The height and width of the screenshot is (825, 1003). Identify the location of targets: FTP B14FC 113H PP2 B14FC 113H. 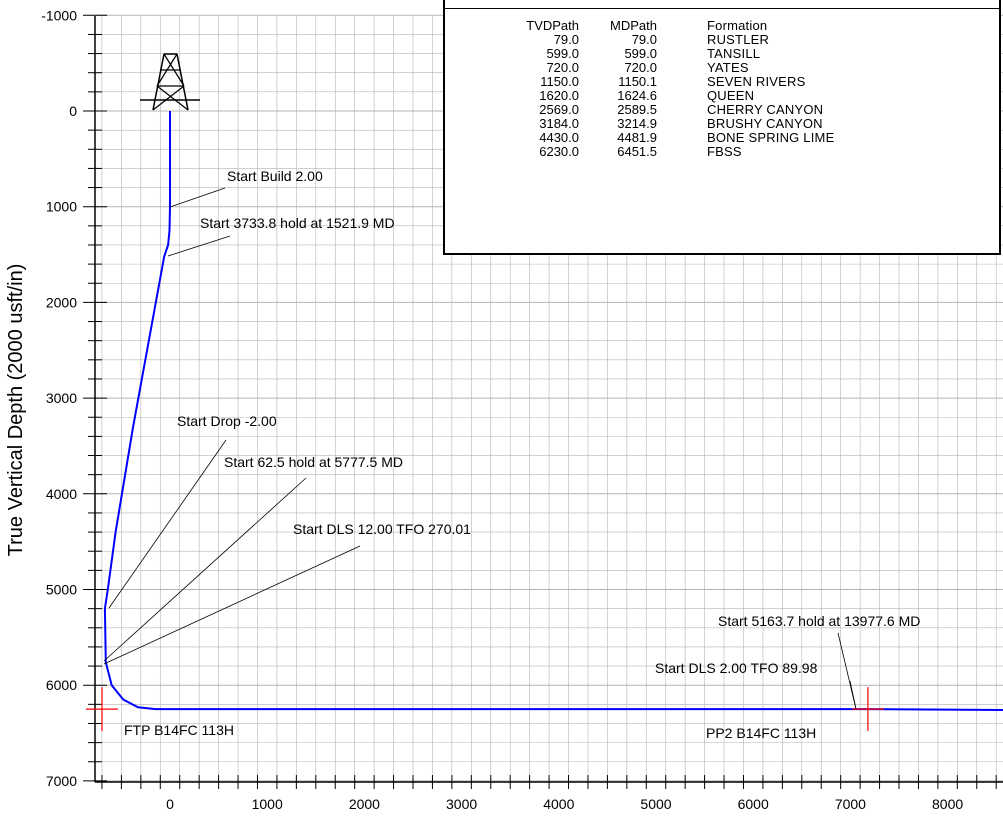
(484, 714).